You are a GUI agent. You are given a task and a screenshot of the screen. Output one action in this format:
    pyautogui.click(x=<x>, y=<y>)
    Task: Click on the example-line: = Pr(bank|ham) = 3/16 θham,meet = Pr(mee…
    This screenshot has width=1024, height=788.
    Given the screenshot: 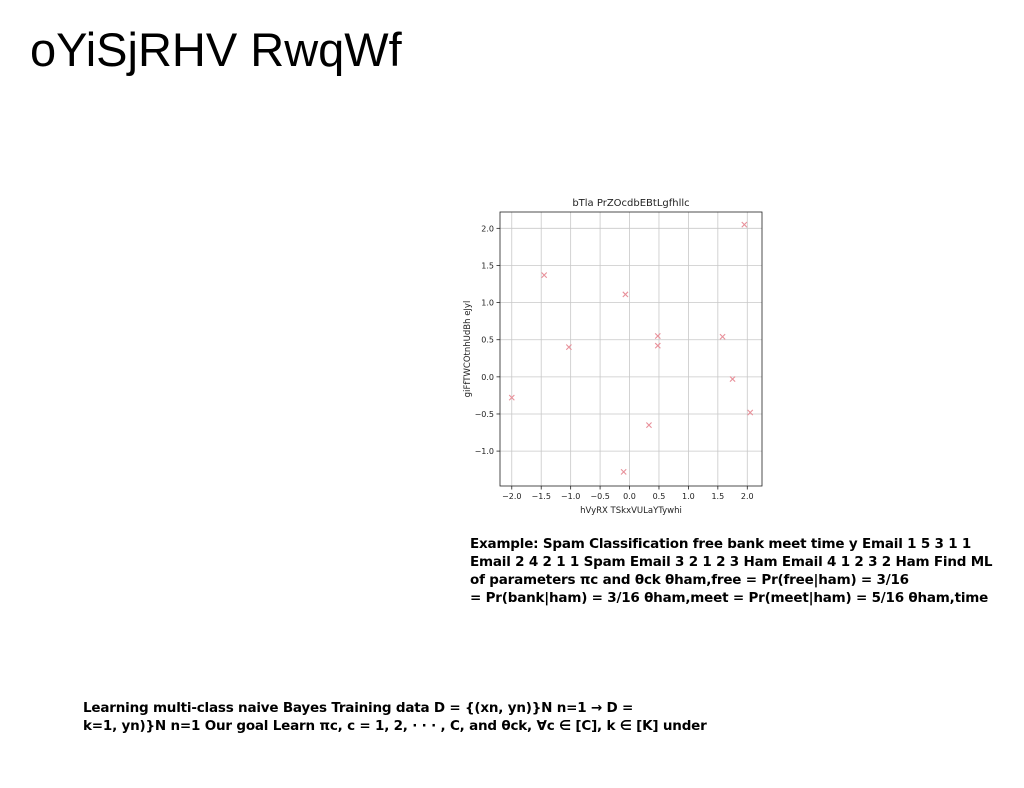 What is the action you would take?
    pyautogui.click(x=729, y=598)
    